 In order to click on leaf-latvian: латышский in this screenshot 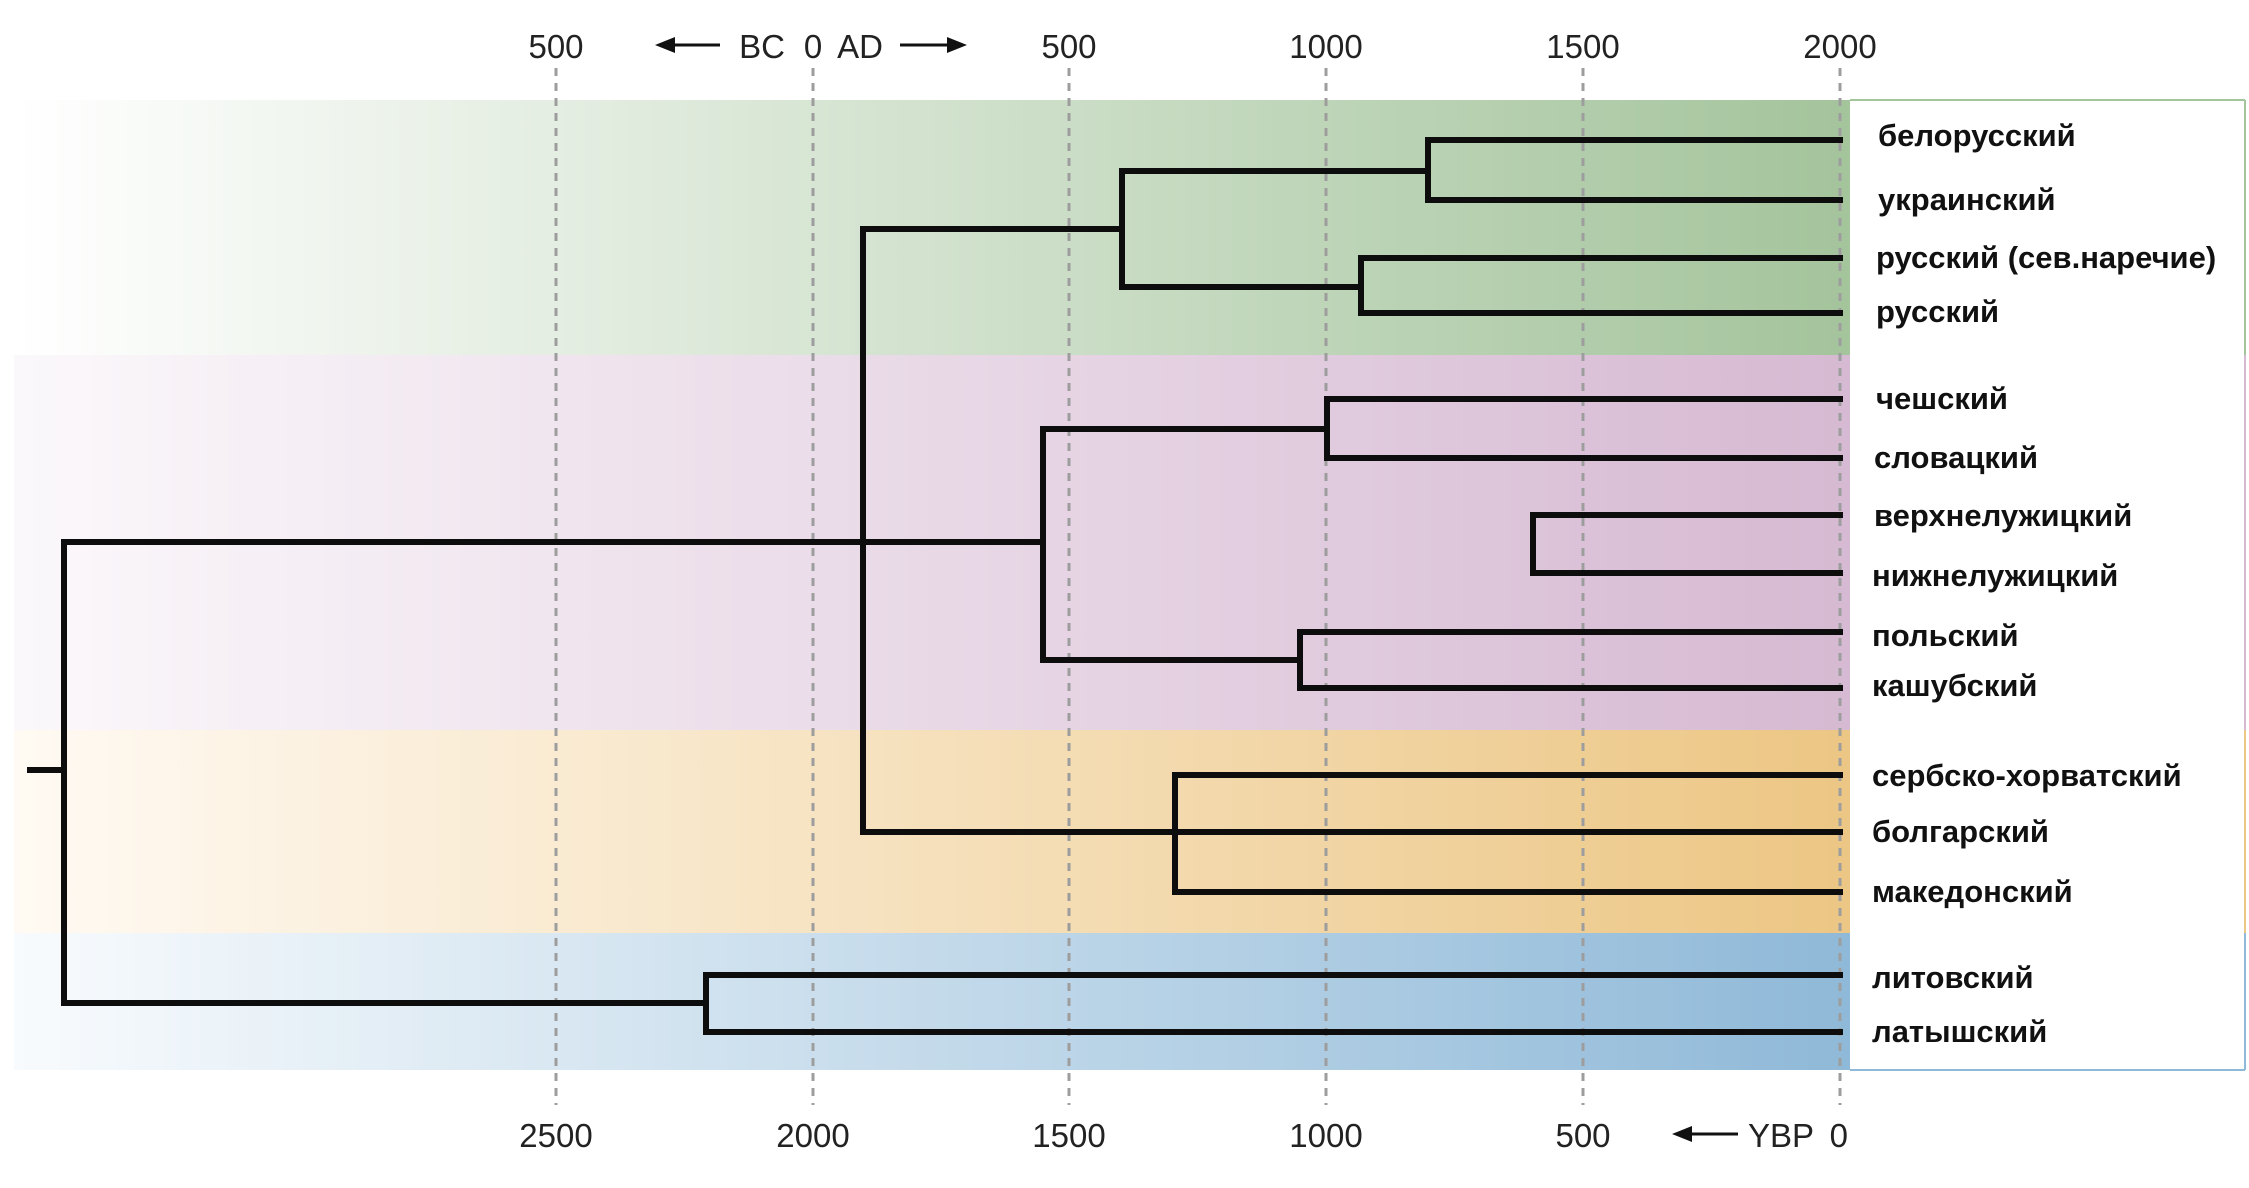, I will do `click(1959, 1031)`.